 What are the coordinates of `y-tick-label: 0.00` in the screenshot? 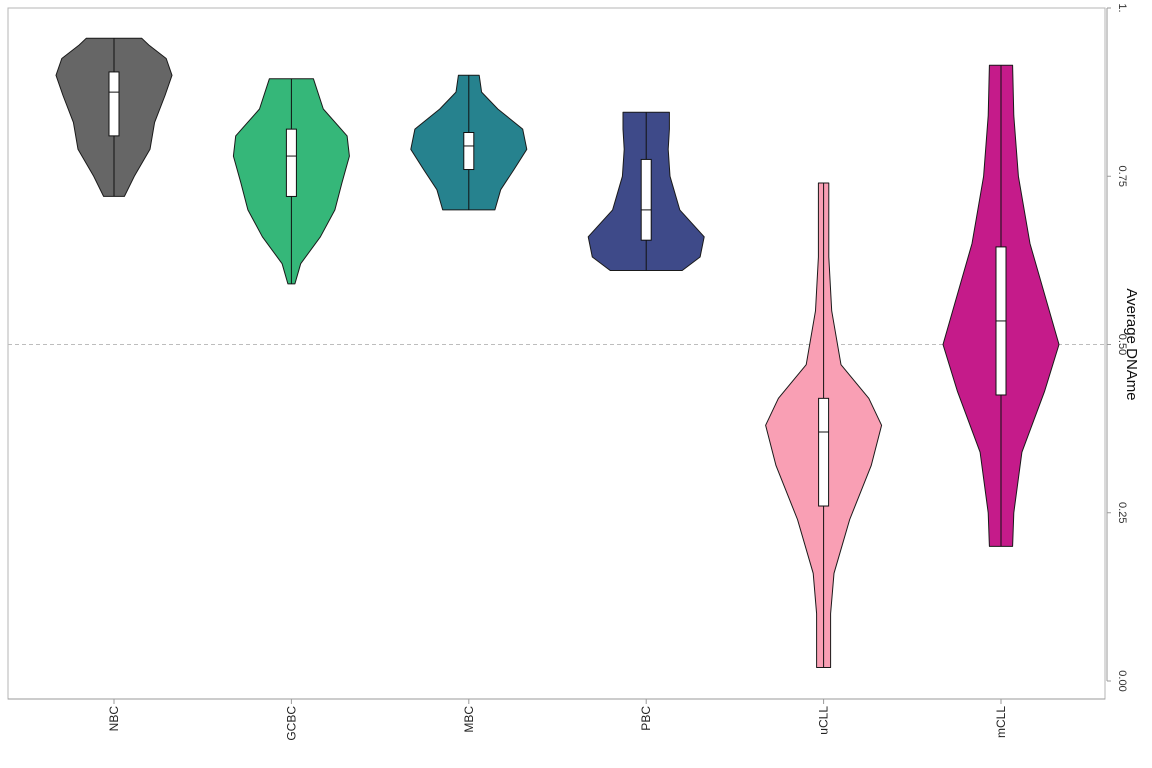 It's located at (1122, 680).